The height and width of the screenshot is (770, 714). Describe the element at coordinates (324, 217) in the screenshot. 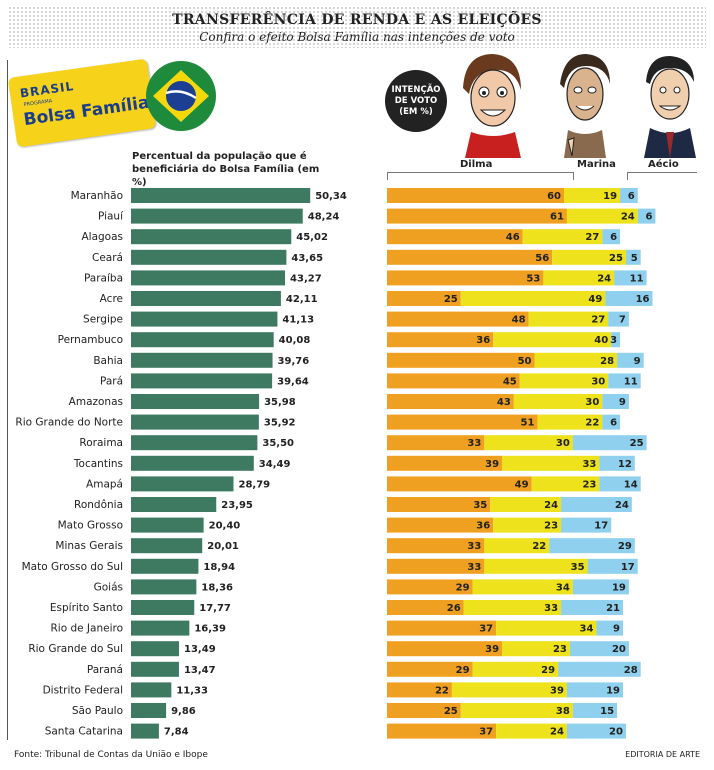

I see `pct-value-label: 48,24` at that location.